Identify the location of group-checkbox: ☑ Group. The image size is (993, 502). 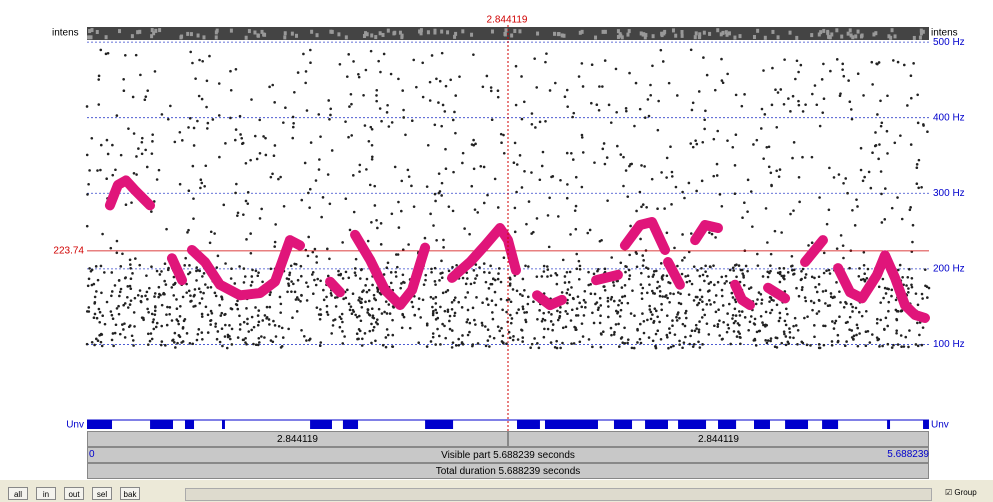
(961, 492).